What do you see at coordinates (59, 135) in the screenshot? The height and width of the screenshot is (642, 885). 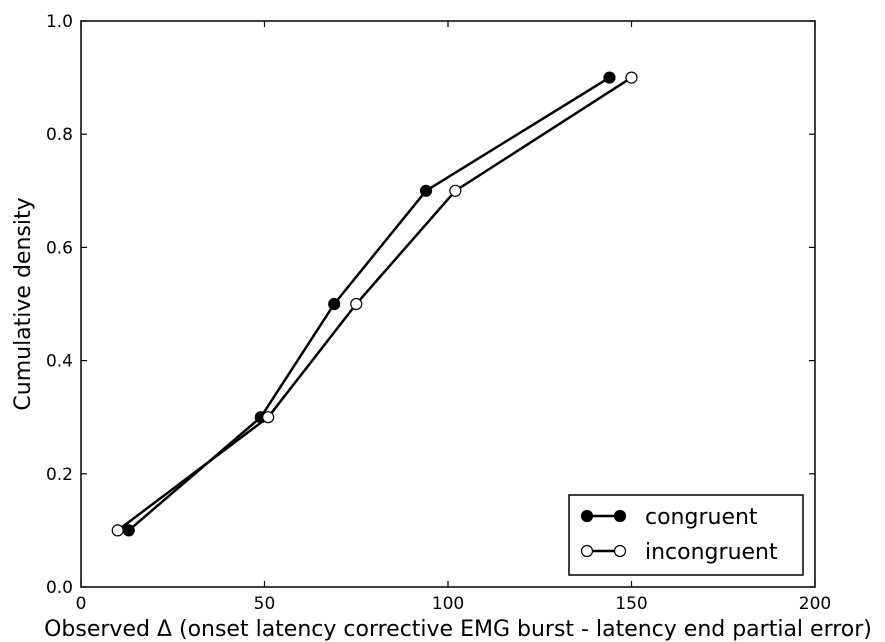 I see `y-tick-label: 0.8` at bounding box center [59, 135].